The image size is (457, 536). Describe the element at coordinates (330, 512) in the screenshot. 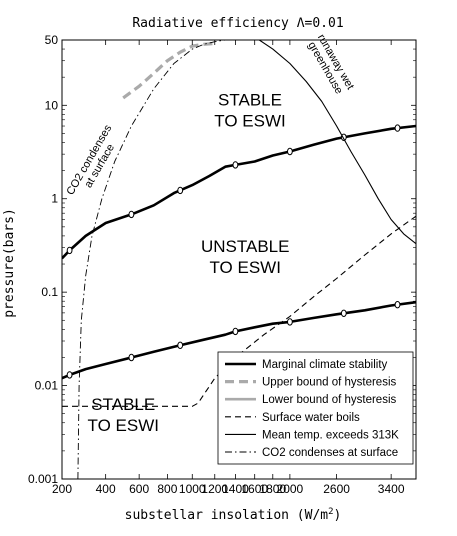

I see `x-axis-label-sup: 2` at that location.